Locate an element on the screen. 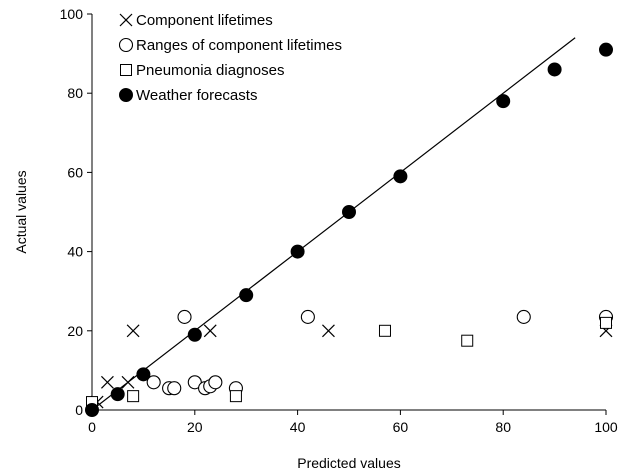 This screenshot has width=624, height=474. x-tick-label: 20 is located at coordinates (195, 427).